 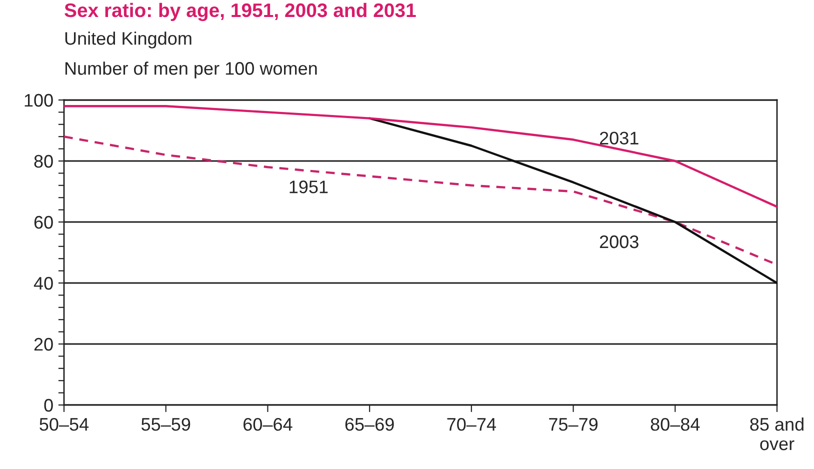 What do you see at coordinates (191, 70) in the screenshot?
I see `y-axis-title: Number of men per 100 women` at bounding box center [191, 70].